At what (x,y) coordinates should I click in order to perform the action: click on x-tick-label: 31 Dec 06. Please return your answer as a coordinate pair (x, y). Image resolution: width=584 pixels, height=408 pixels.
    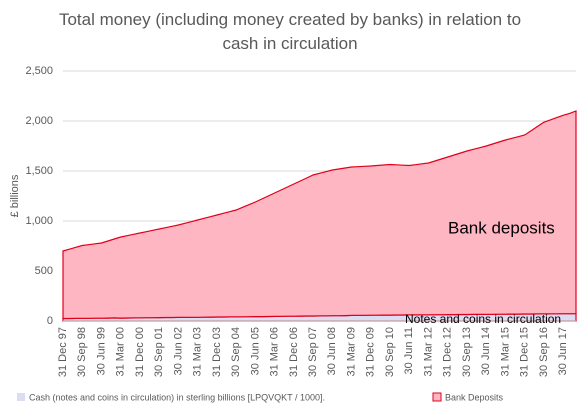
    Looking at the image, I should click on (294, 352).